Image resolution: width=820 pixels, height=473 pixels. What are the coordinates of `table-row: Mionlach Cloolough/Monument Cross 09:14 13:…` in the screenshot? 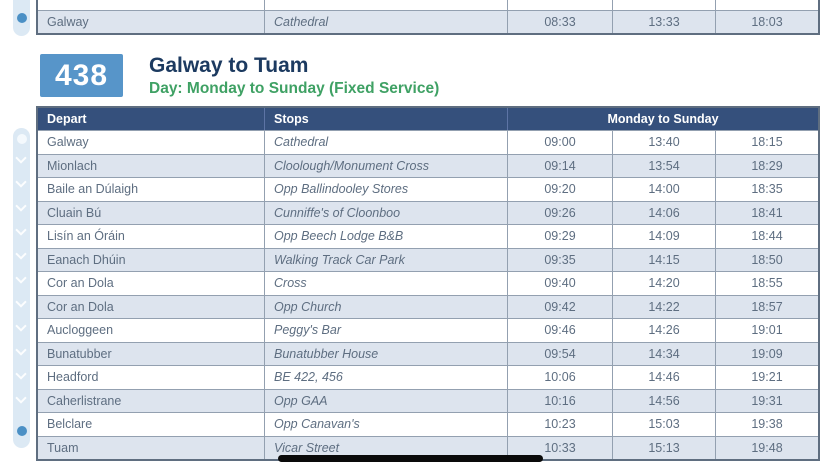 It's located at (428, 165).